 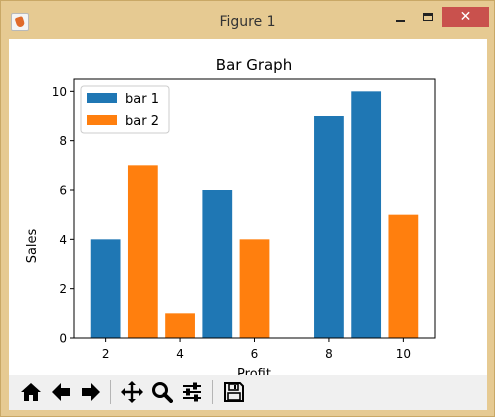 I want to click on x-tick-label: 6, so click(x=255, y=354).